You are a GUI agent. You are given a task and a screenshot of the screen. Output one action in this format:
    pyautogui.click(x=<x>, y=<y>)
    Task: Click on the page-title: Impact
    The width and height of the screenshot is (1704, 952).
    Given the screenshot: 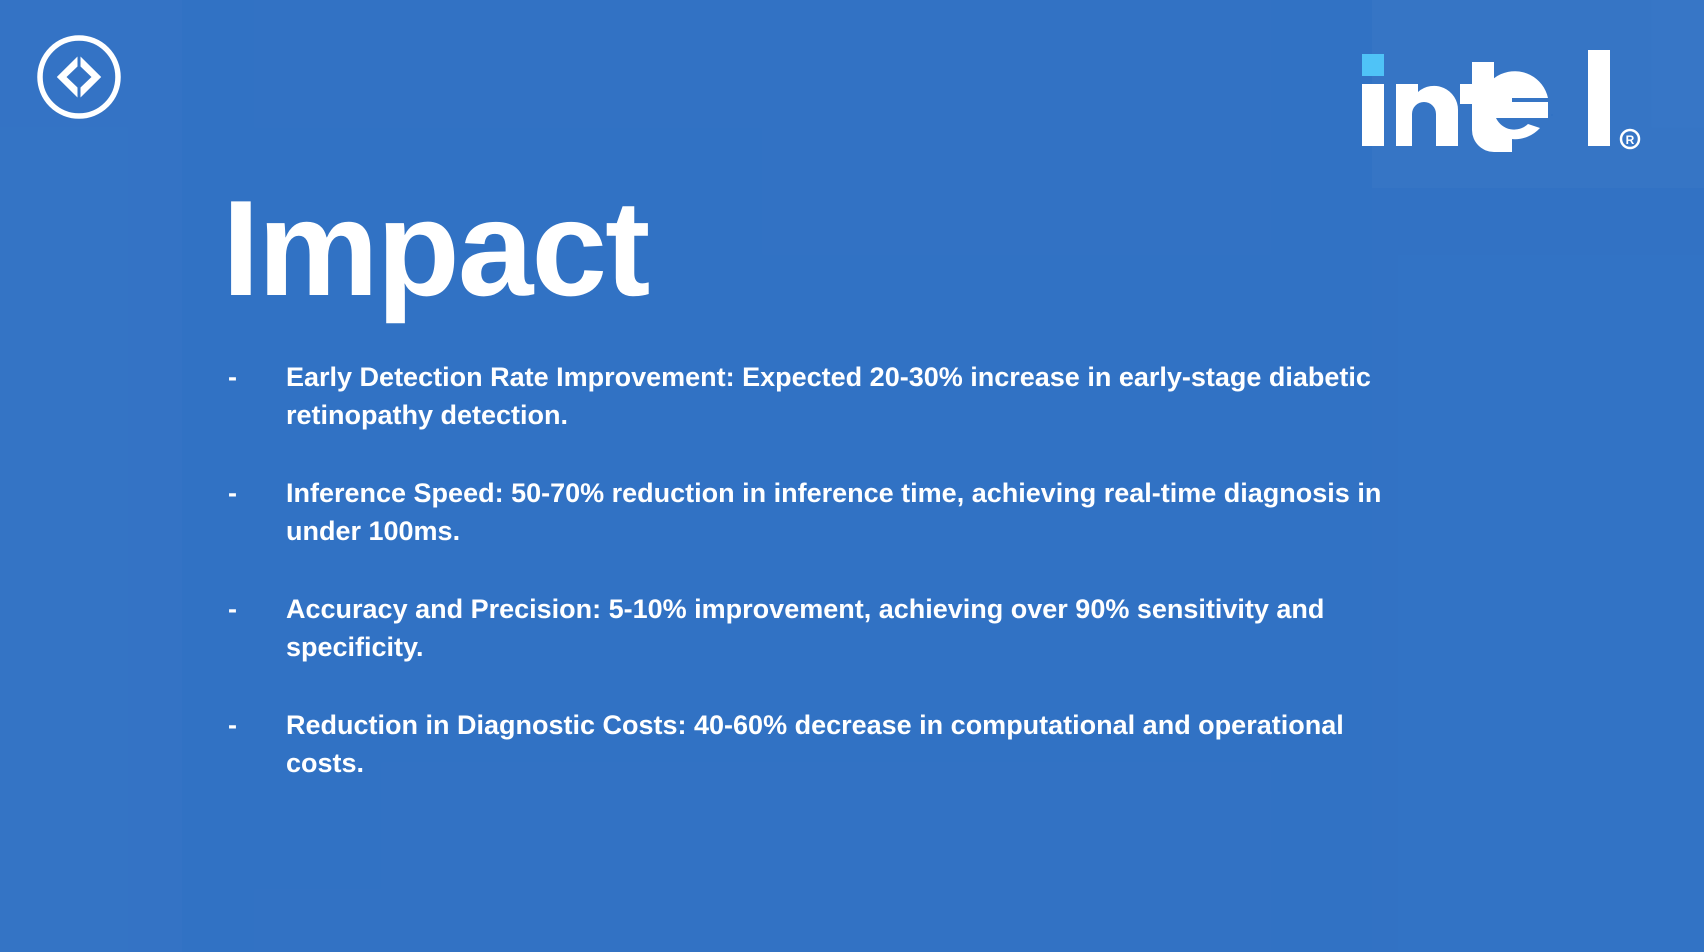 What is the action you would take?
    pyautogui.click(x=436, y=248)
    